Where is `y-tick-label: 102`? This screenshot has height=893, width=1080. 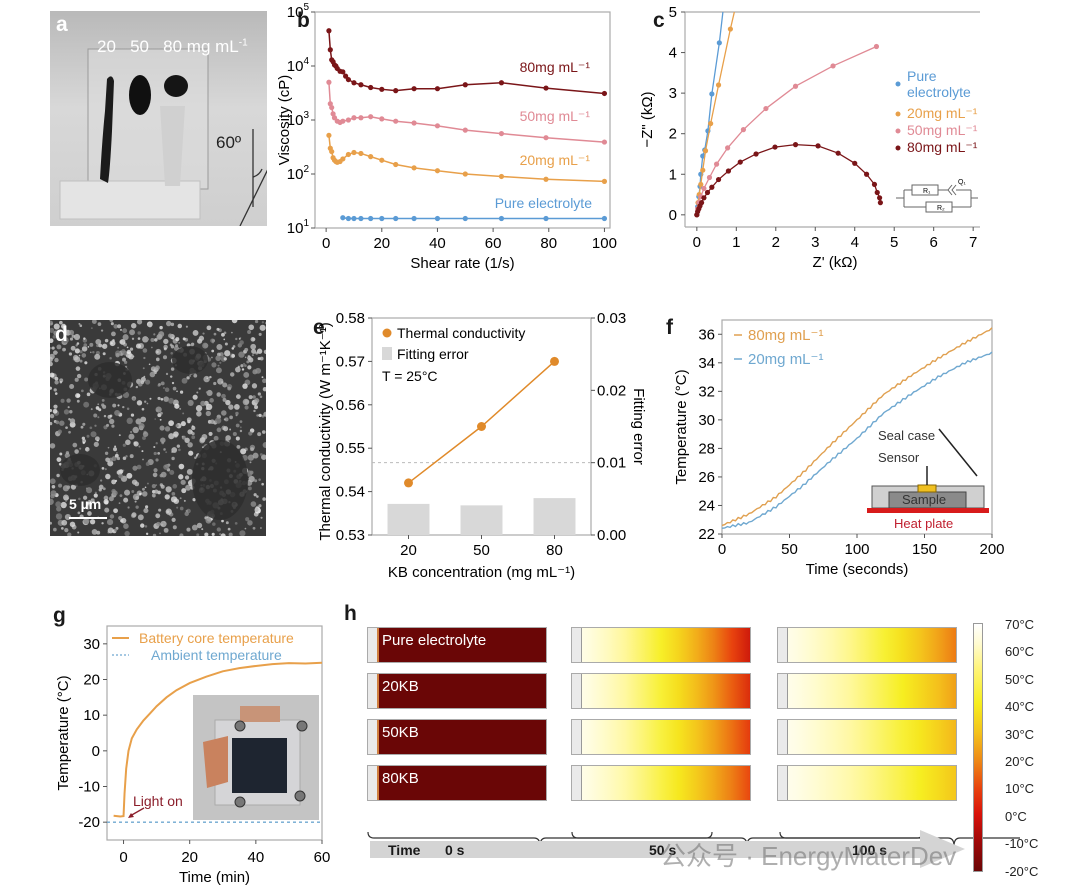 y-tick-label: 102 is located at coordinates (298, 173).